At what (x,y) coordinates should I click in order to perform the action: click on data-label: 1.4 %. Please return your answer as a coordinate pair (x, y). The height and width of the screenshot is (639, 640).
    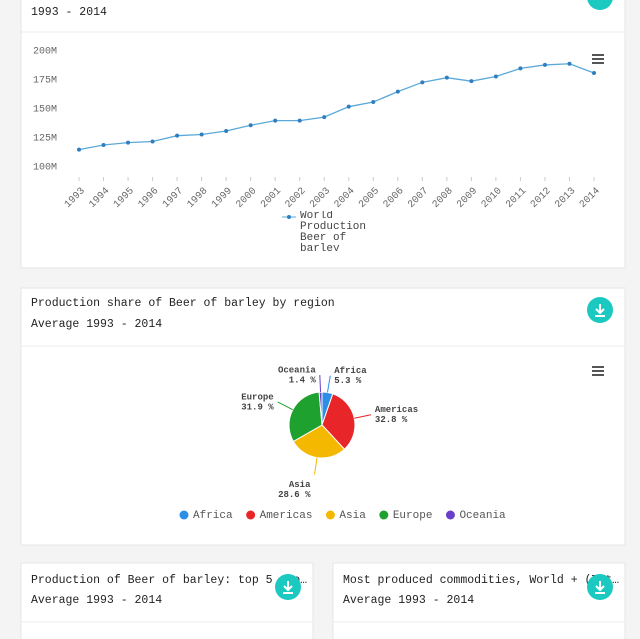
    Looking at the image, I should click on (303, 380).